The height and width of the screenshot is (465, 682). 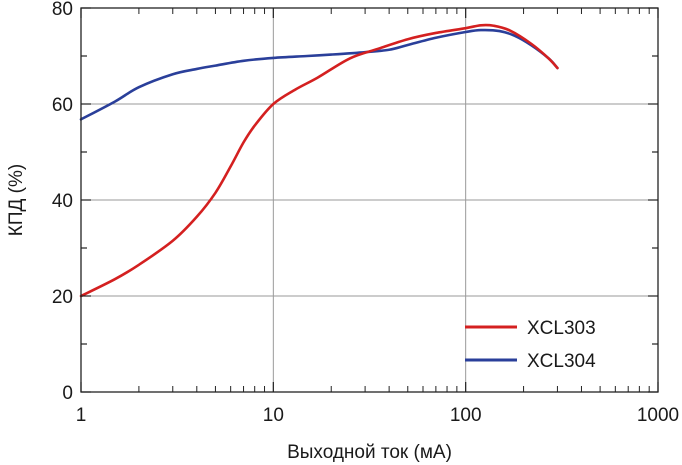 What do you see at coordinates (16, 200) in the screenshot?
I see `y-axis-label: КПД (%)` at bounding box center [16, 200].